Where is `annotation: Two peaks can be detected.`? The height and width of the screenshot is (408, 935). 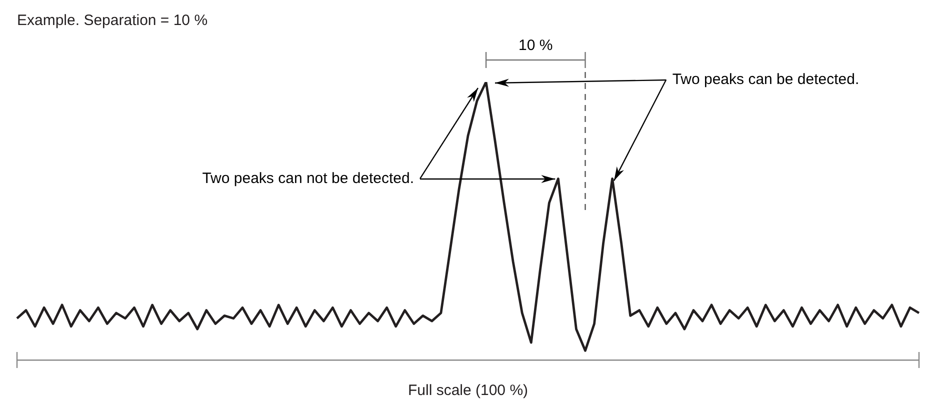 annotation: Two peaks can be detected. is located at coordinates (766, 79).